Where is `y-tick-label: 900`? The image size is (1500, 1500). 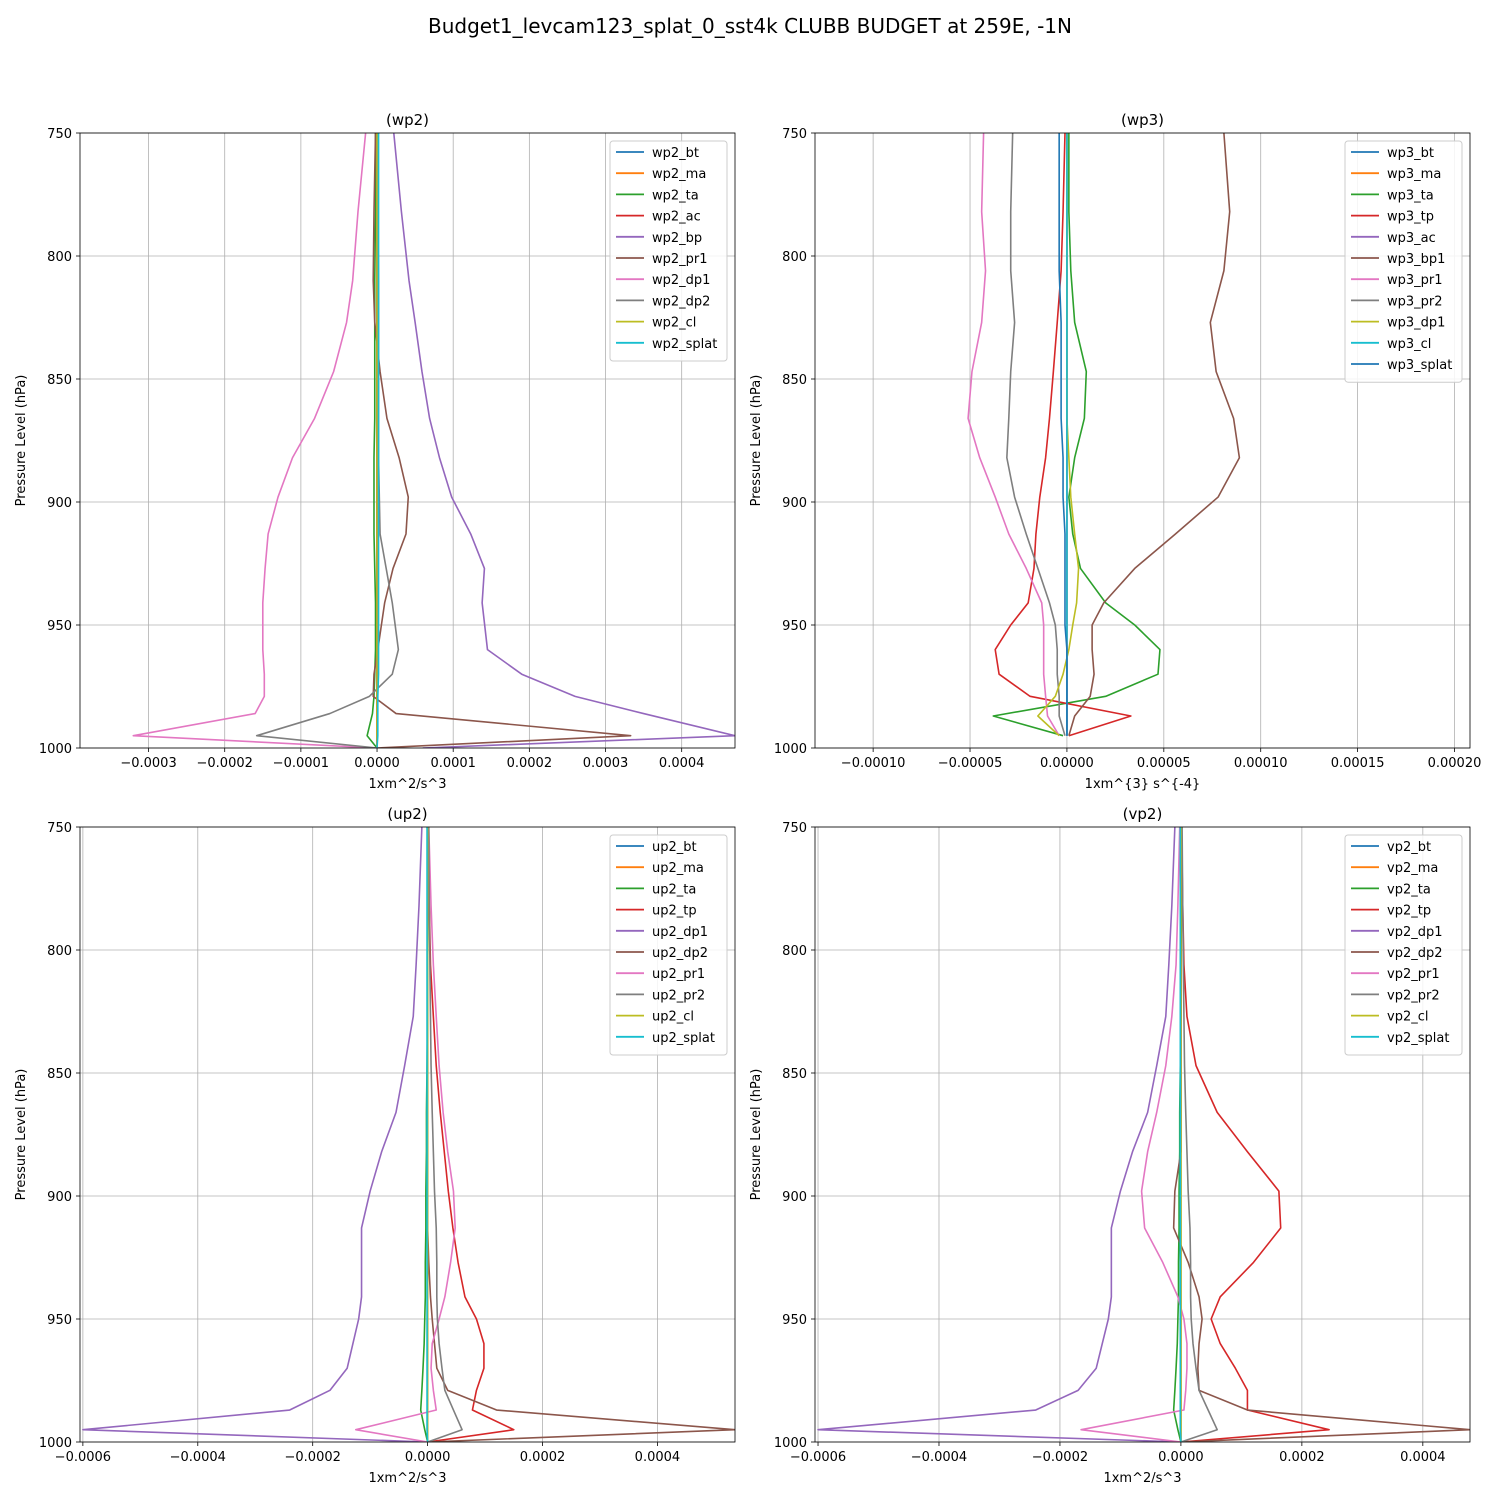
y-tick-label: 900 is located at coordinates (59, 1197).